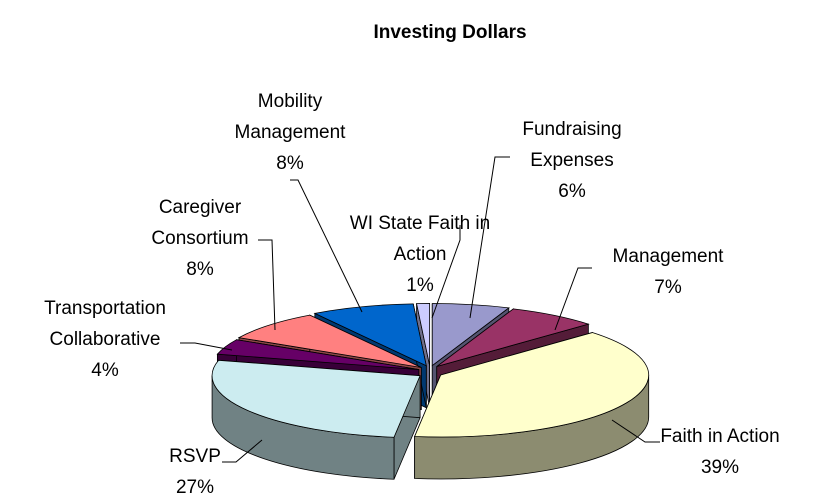 The width and height of the screenshot is (829, 502). What do you see at coordinates (420, 239) in the screenshot?
I see `slice-label: WI State Faith in Action` at bounding box center [420, 239].